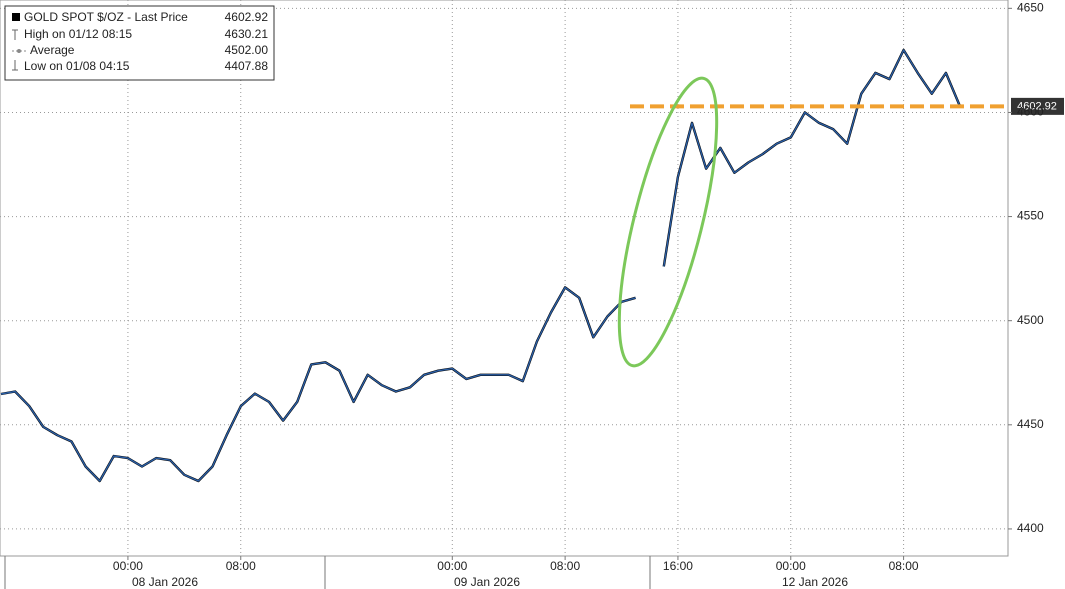 The width and height of the screenshot is (1065, 589). Describe the element at coordinates (678, 566) in the screenshot. I see `x-tick-label: 16:00` at that location.